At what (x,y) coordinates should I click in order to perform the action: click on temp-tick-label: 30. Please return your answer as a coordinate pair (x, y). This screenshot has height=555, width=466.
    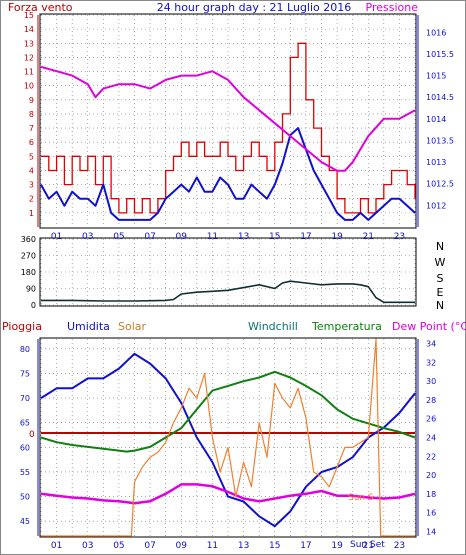
    Looking at the image, I should click on (431, 381).